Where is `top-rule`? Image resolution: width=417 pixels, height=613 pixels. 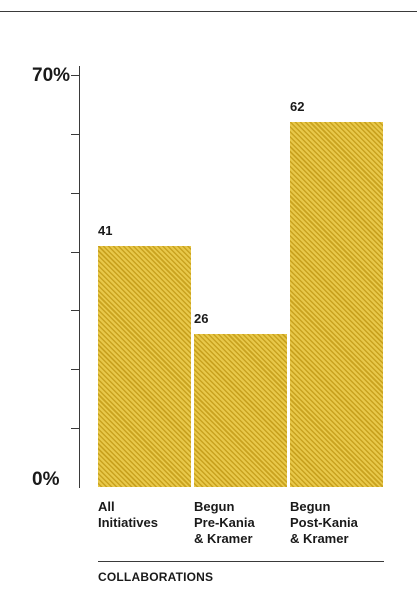
top-rule is located at coordinates (208, 11).